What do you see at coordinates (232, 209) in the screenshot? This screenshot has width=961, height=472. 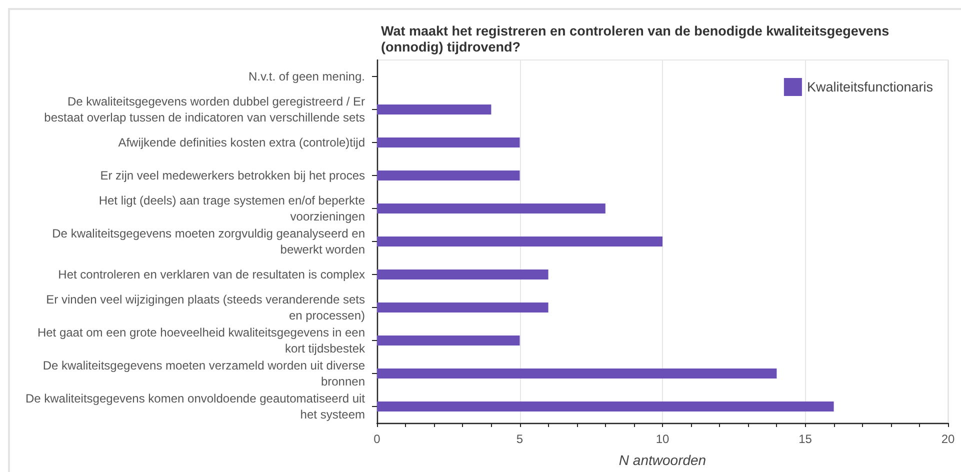 I see `y-tick-label: Het ligt (deels) aan trage systemen en/of beperkte voorzieningen` at bounding box center [232, 209].